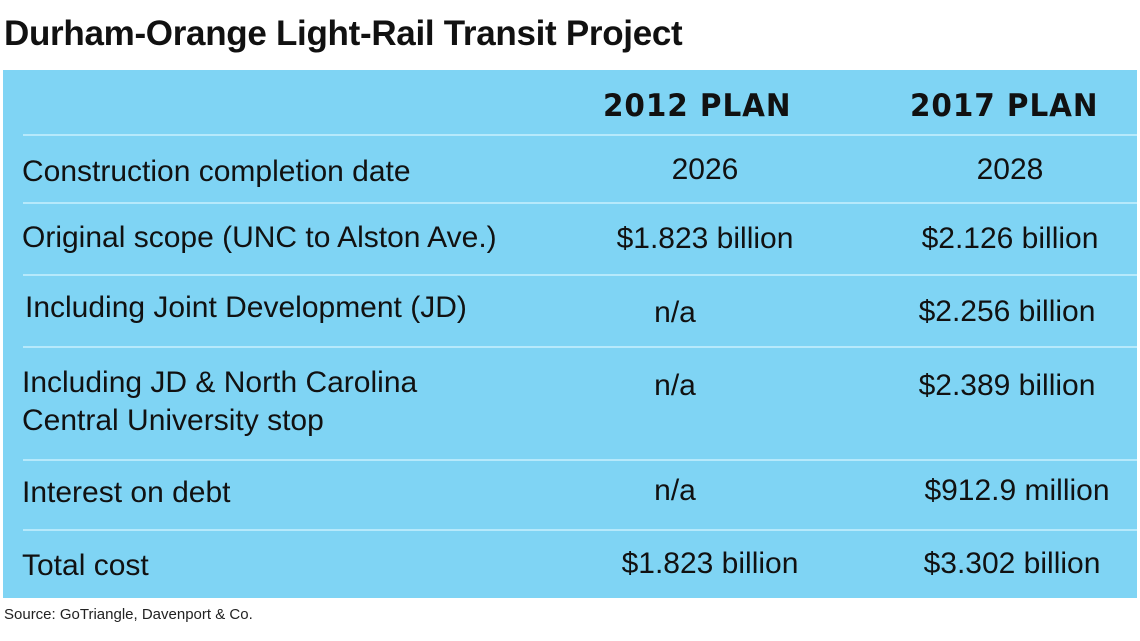 This screenshot has width=1140, height=641. I want to click on cell-2017: $912.9 million, so click(1017, 490).